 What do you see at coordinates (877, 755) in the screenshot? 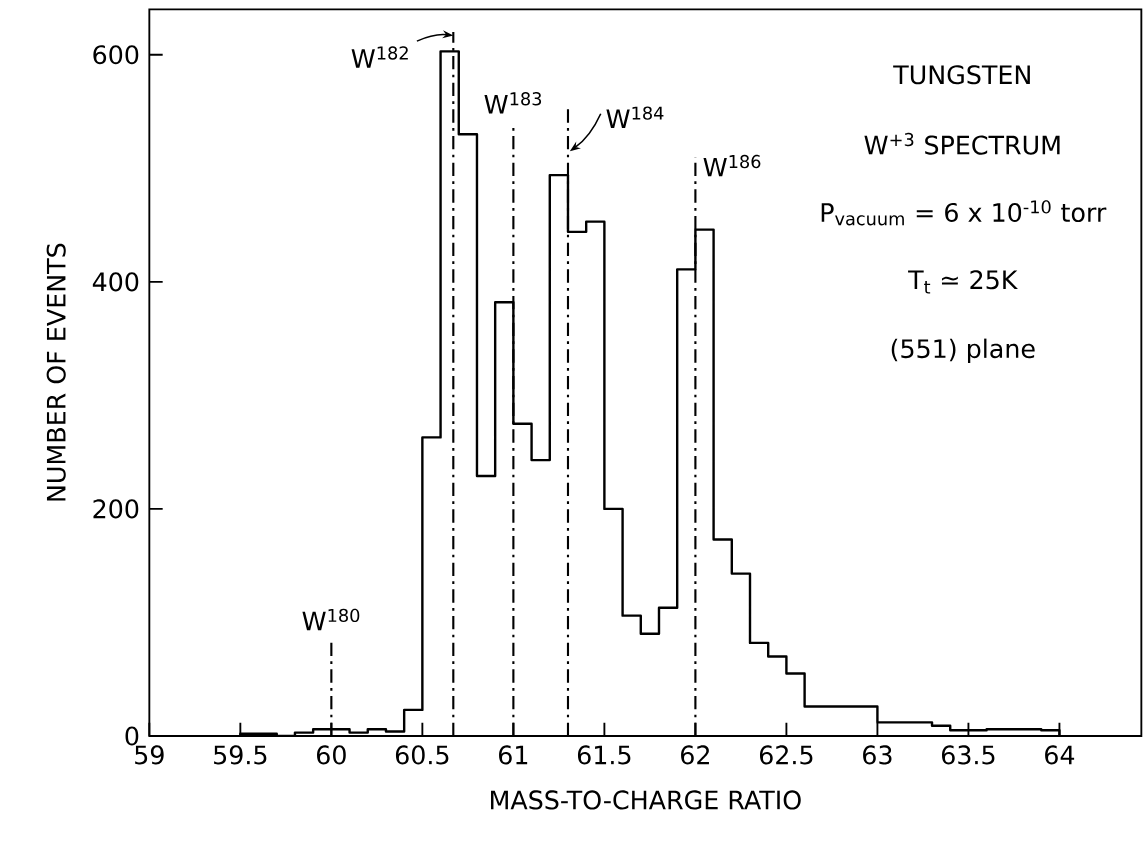
I see `x-tick-label: 63` at bounding box center [877, 755].